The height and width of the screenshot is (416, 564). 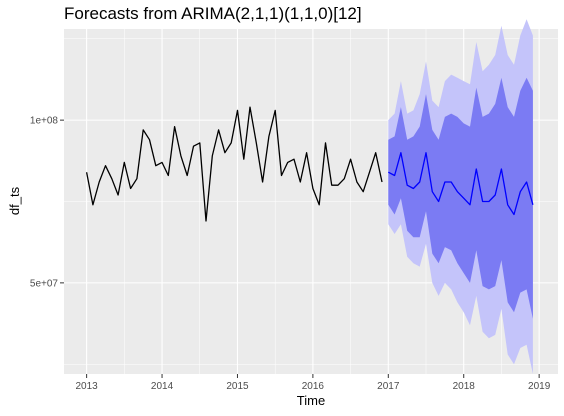 I want to click on history-layer, so click(x=234, y=164).